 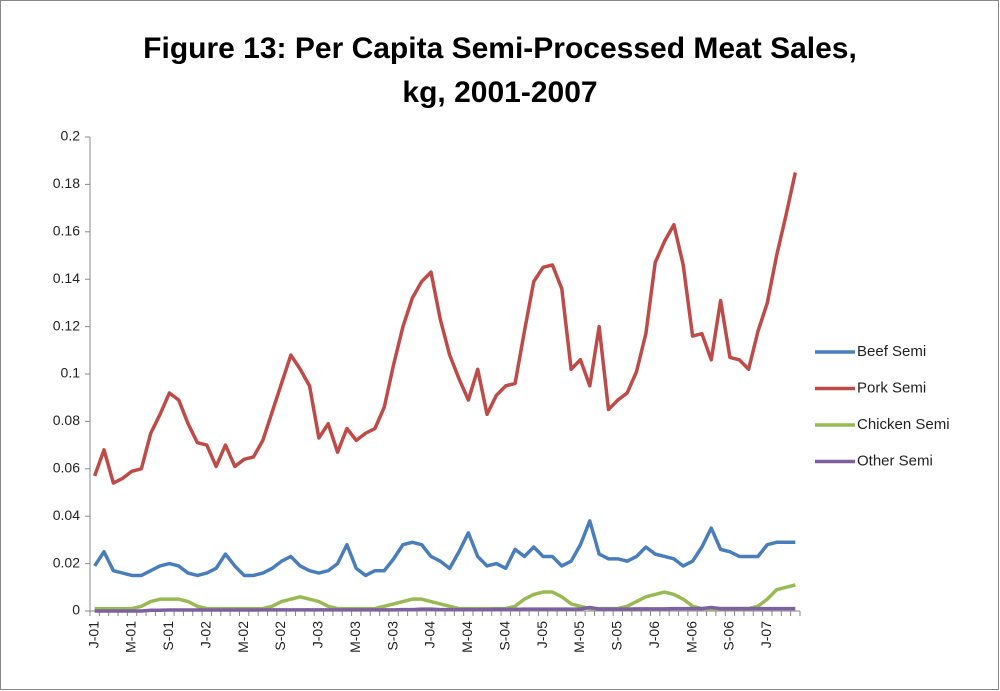 I want to click on legend-label: Beef Semi, so click(x=891, y=351).